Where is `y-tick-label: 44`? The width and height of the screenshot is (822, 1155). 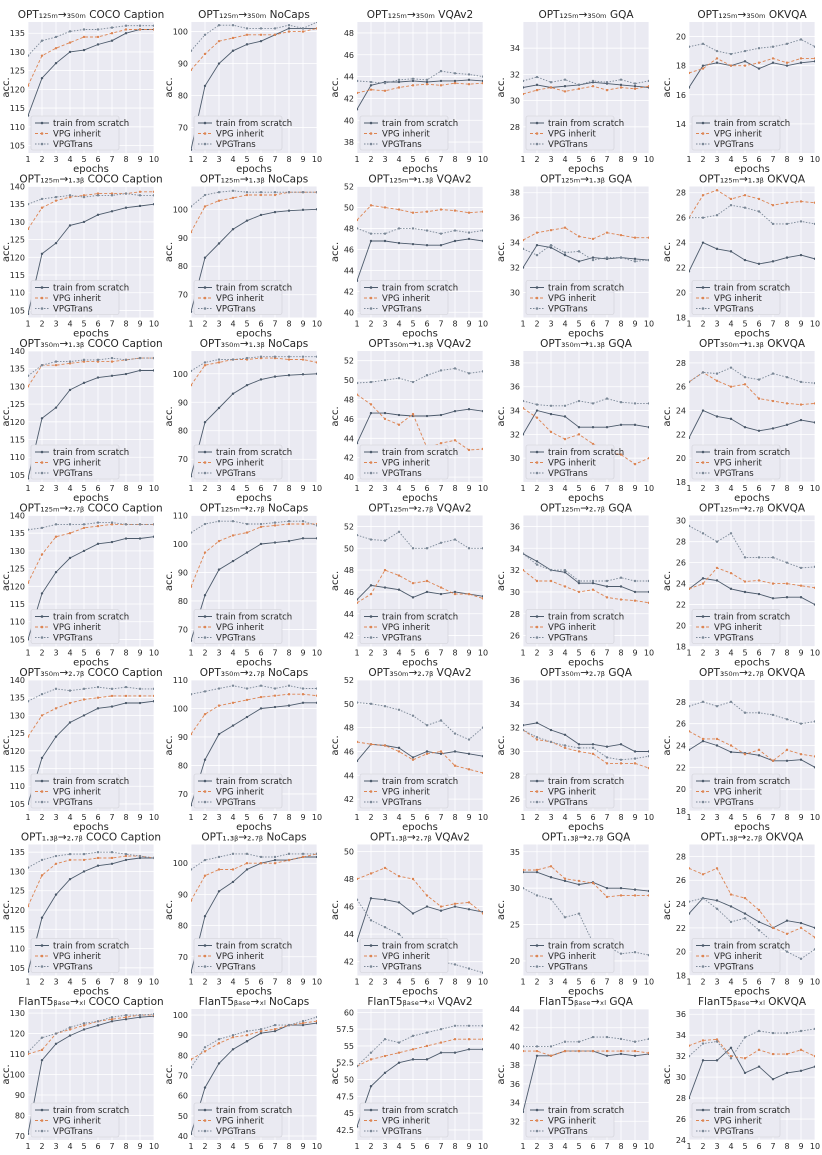
y-tick-label: 44 is located at coordinates (349, 438).